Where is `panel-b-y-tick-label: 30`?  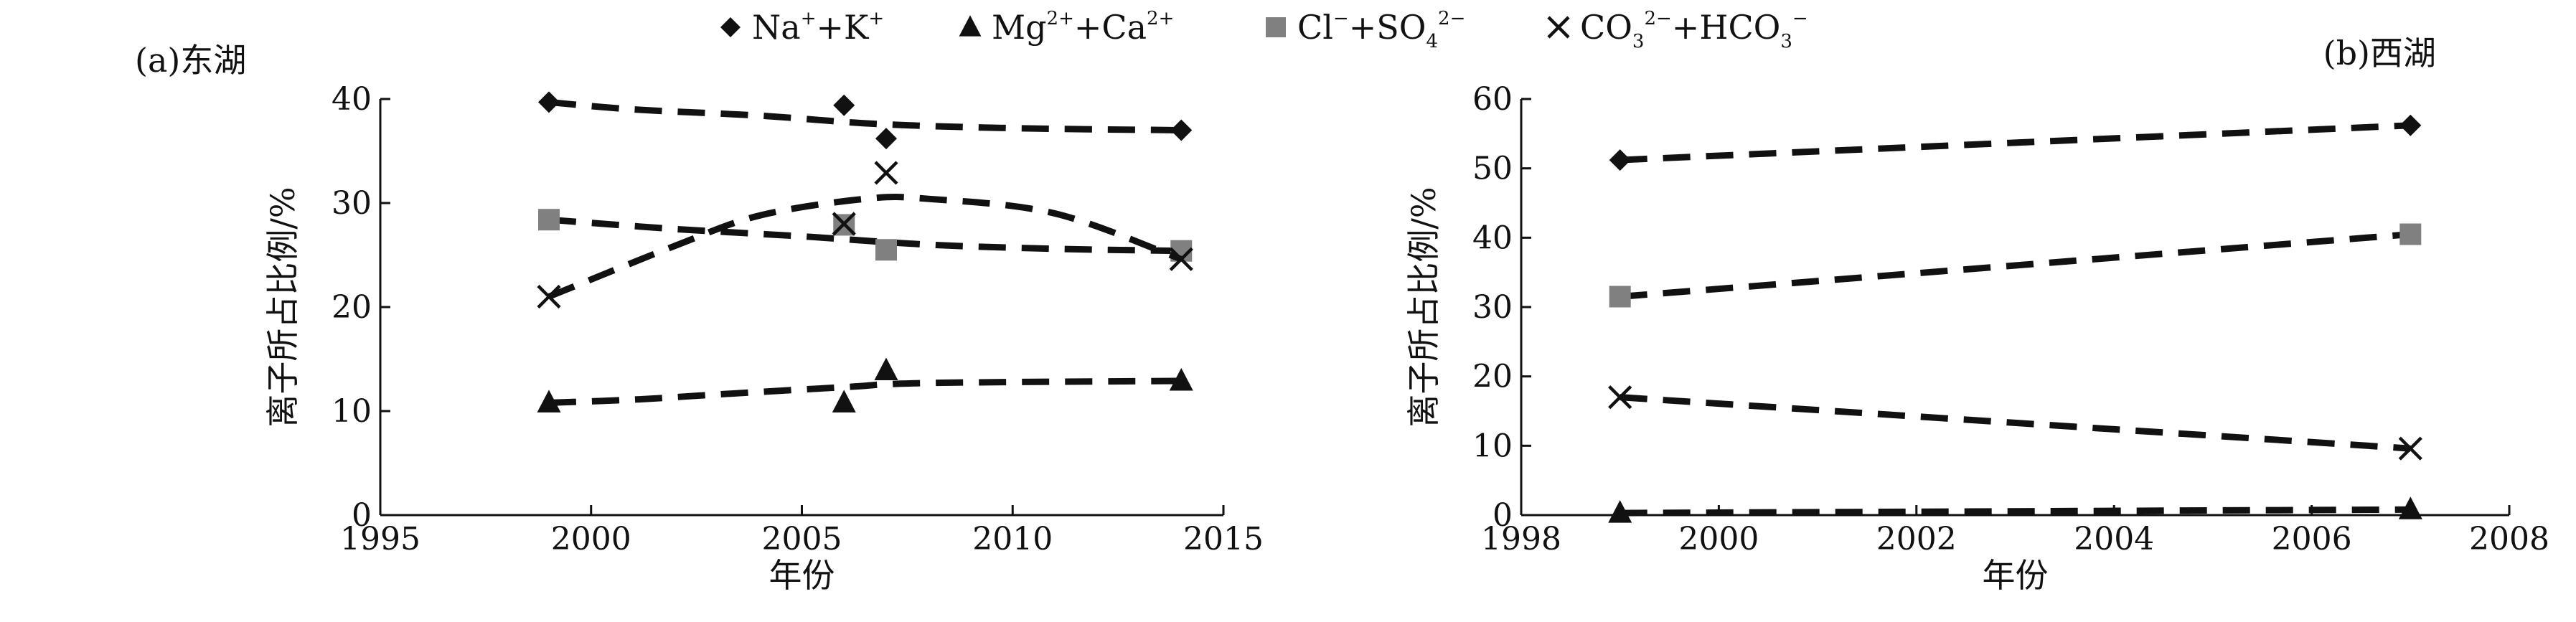
panel-b-y-tick-label: 30 is located at coordinates (1492, 307).